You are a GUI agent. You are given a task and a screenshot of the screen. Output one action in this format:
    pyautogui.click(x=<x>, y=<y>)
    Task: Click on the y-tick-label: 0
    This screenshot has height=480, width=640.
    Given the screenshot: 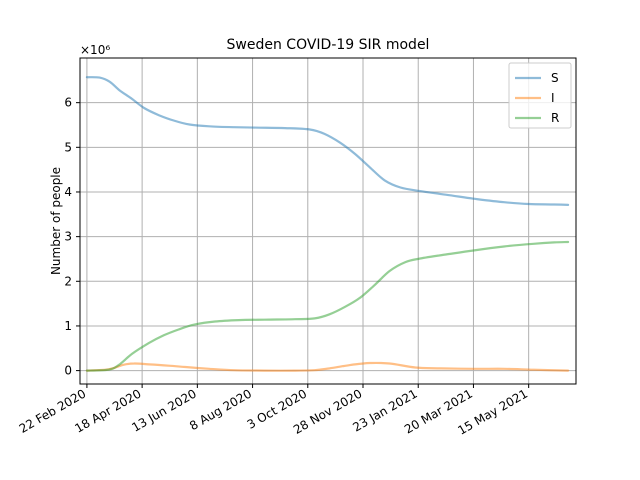 What is the action you would take?
    pyautogui.click(x=68, y=371)
    